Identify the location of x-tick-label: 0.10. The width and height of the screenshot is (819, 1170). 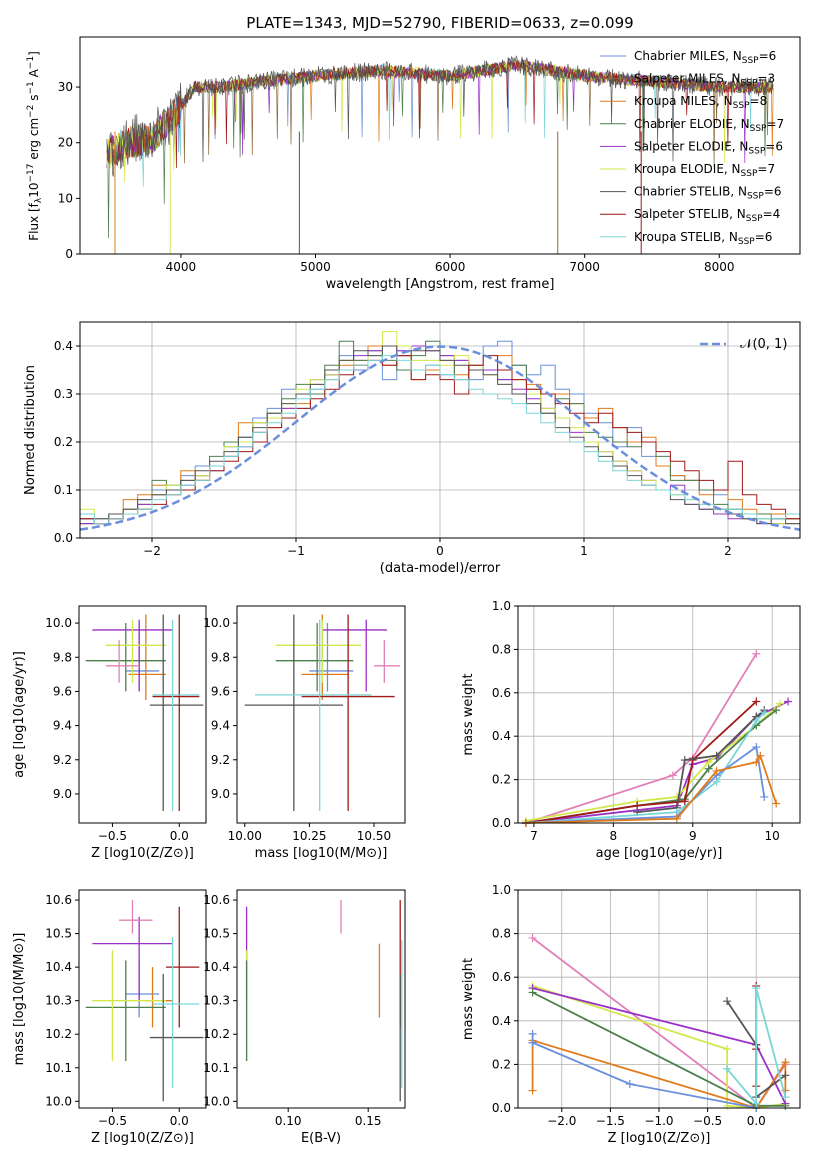
(288, 1121).